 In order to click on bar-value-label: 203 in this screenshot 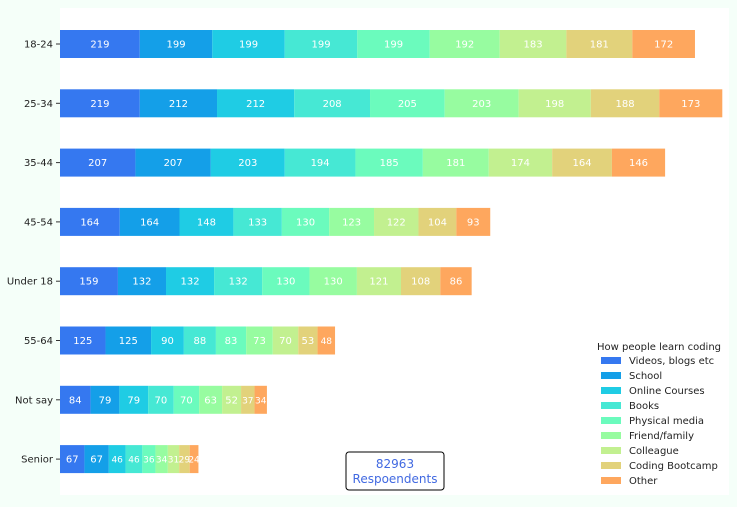, I will do `click(247, 163)`.